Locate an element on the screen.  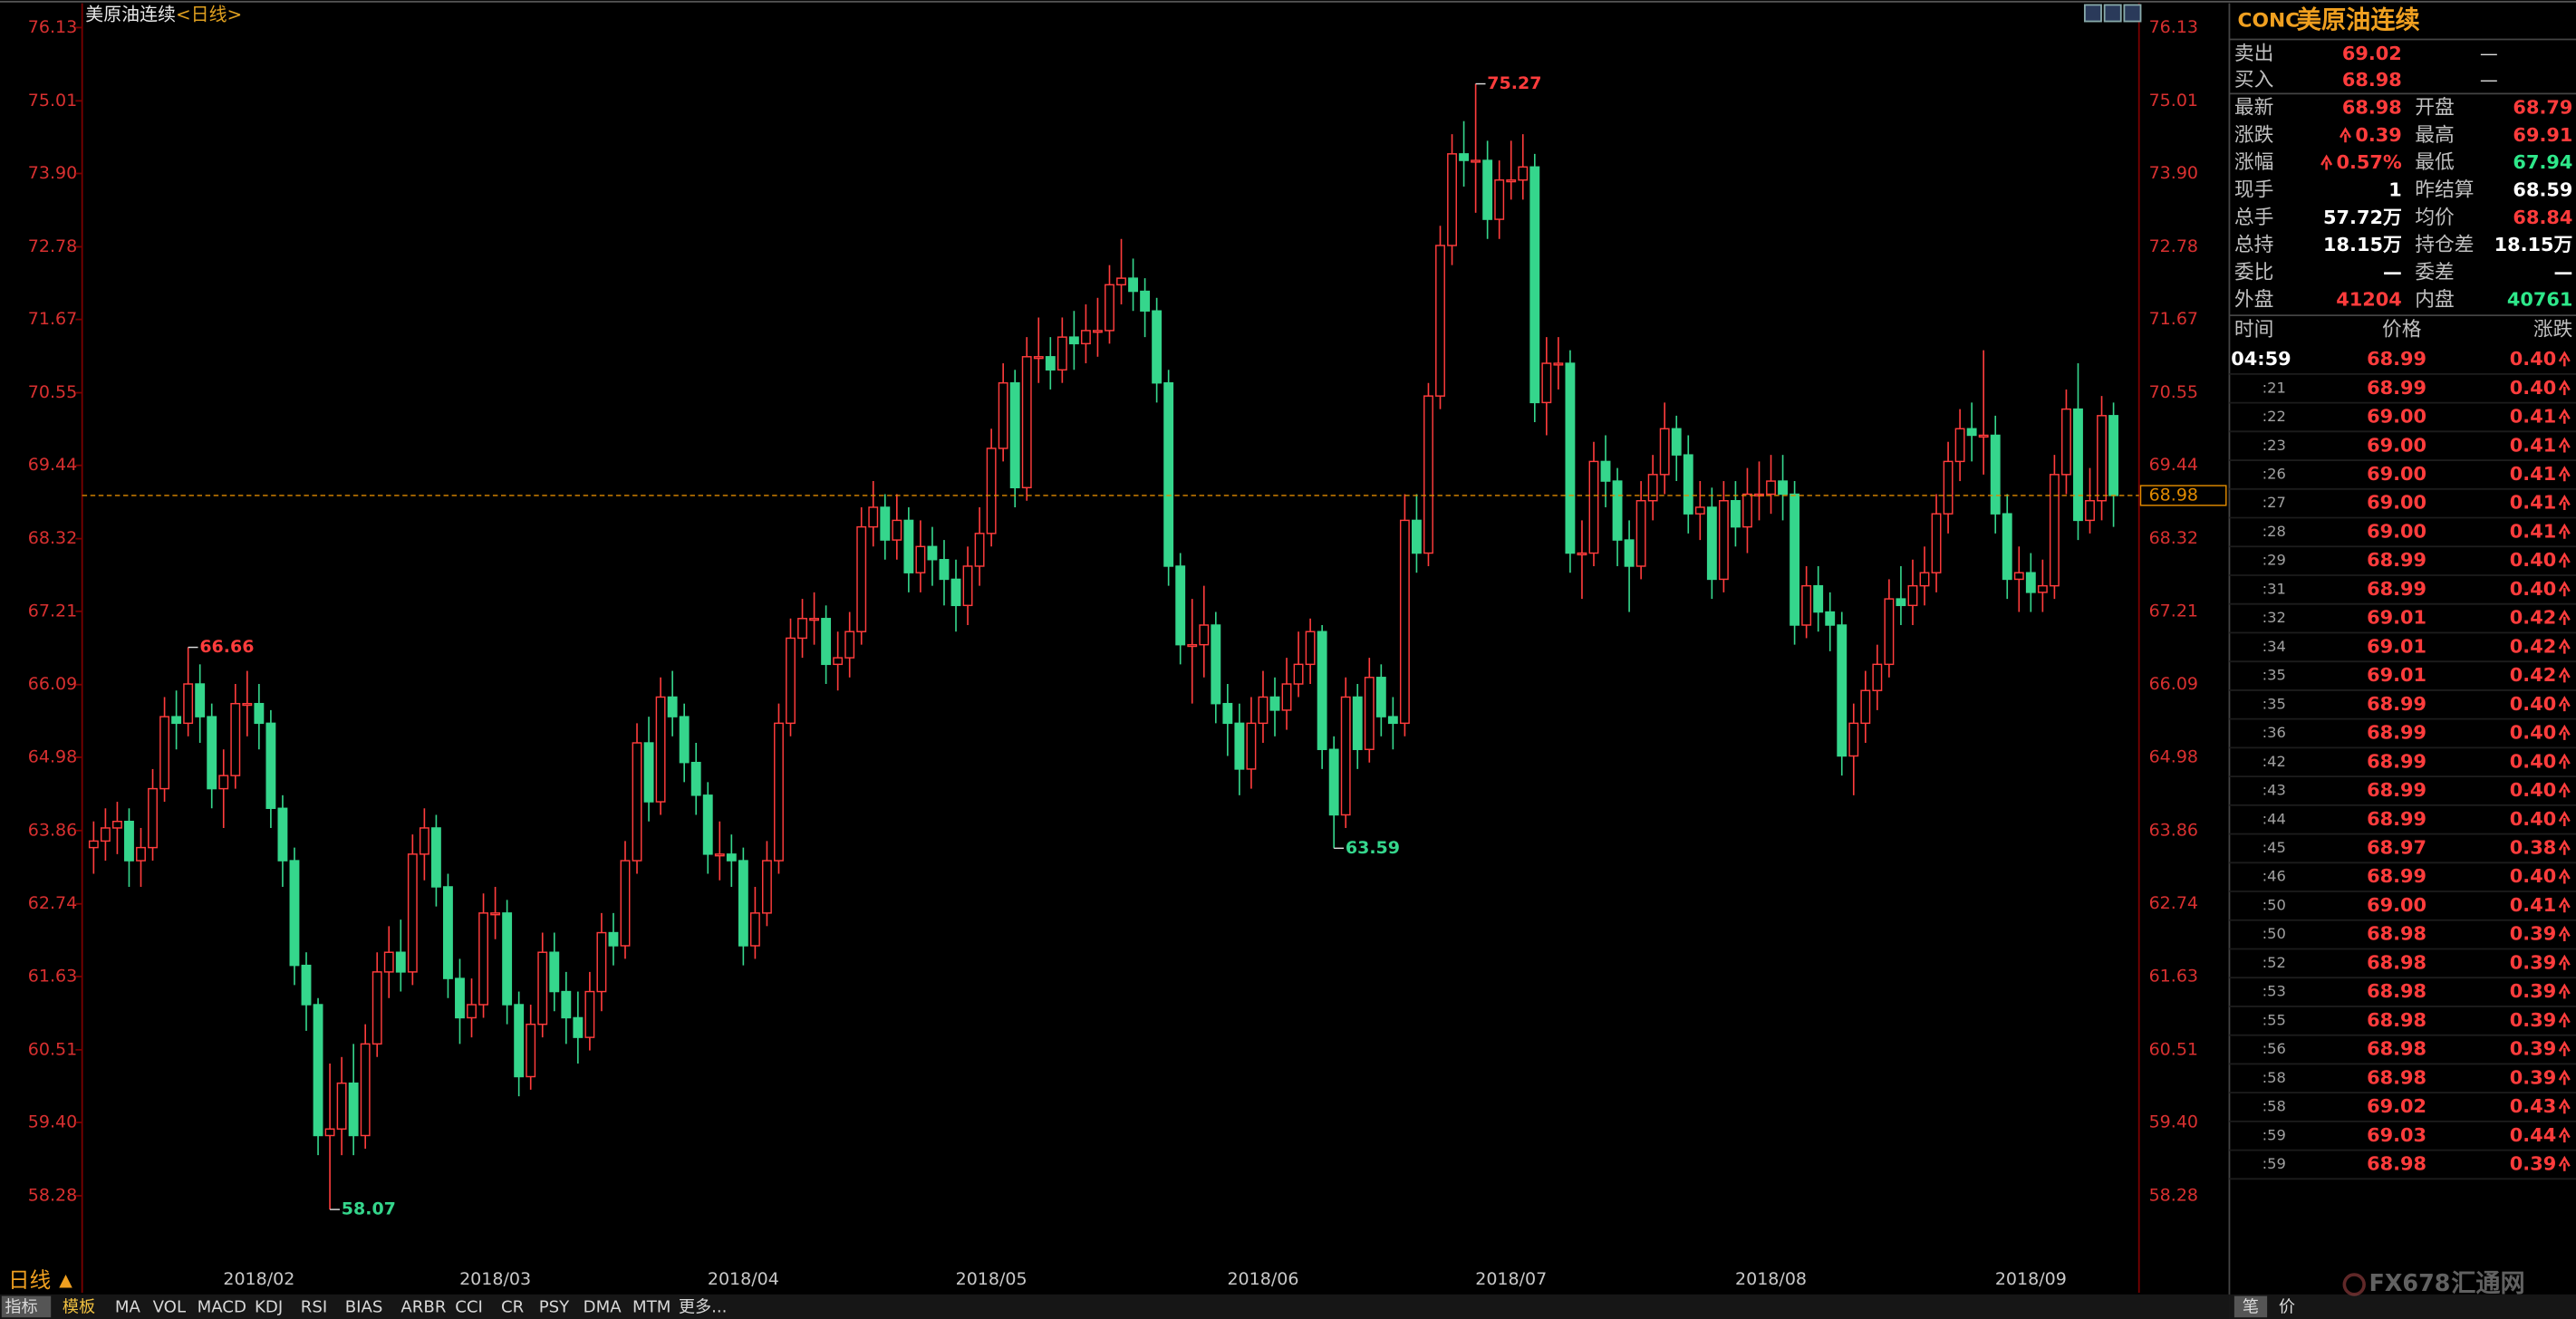
bid-ask-price: 68.98 is located at coordinates (2372, 80).